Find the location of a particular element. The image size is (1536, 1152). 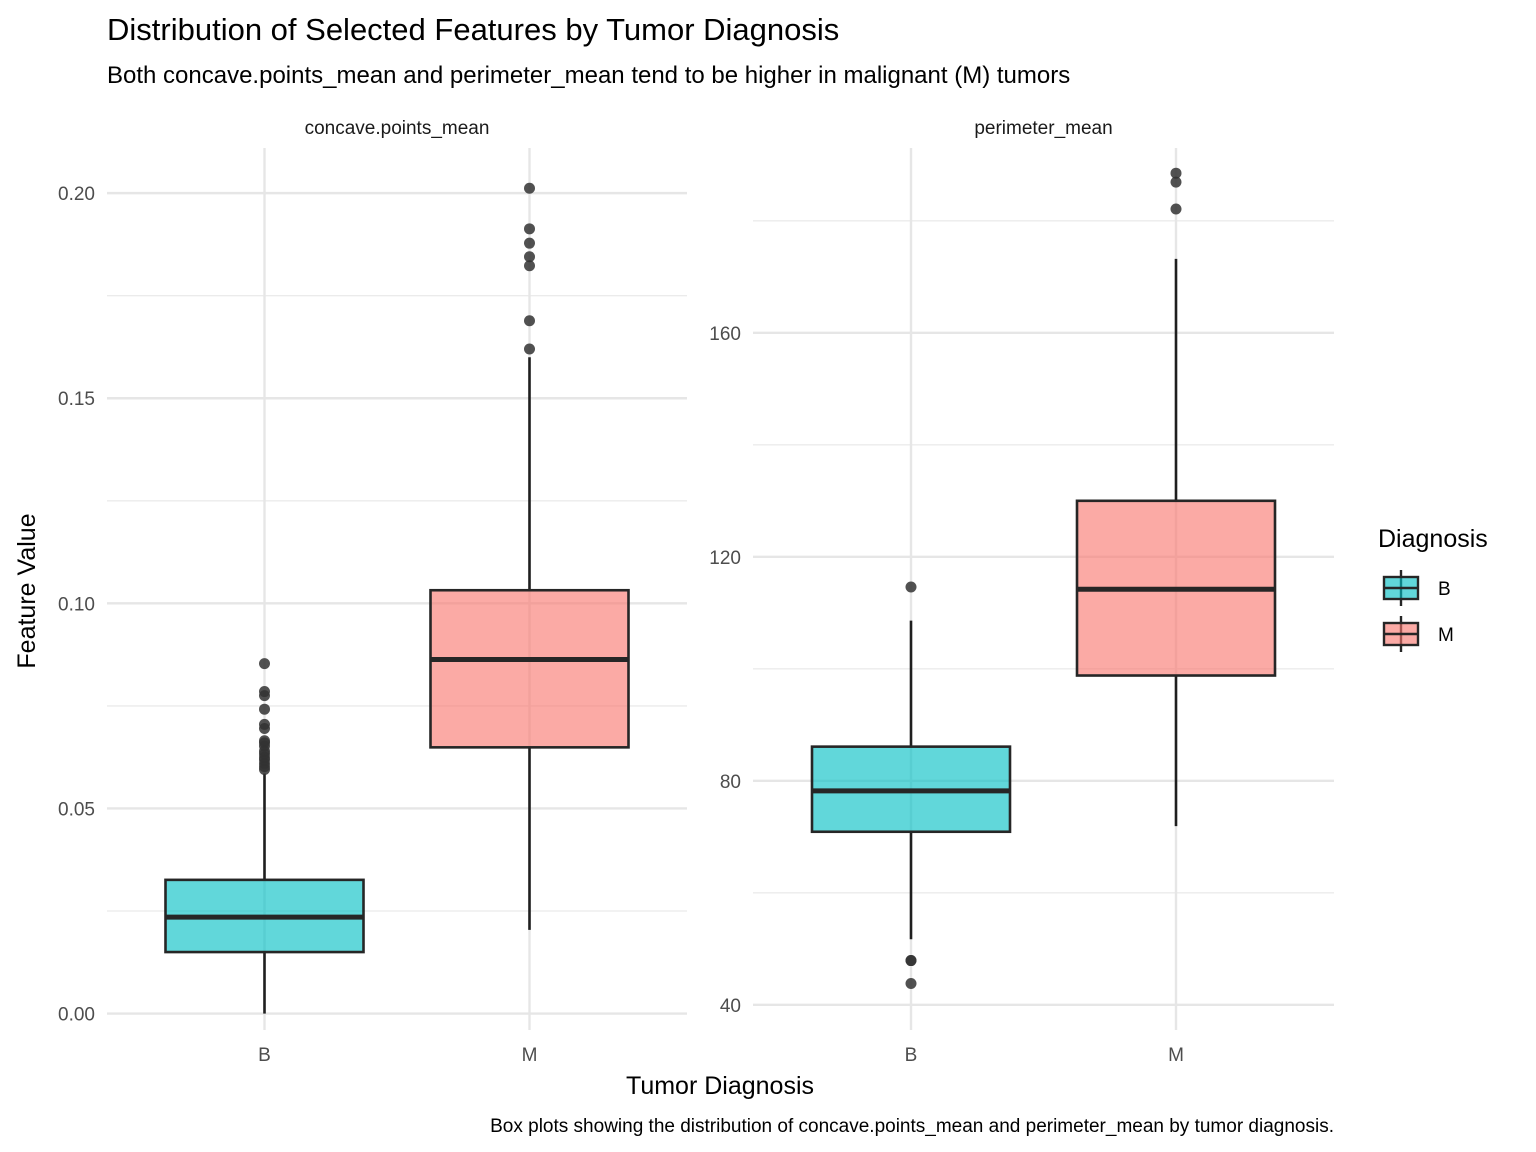

y-tick-label: 160 is located at coordinates (725, 334).